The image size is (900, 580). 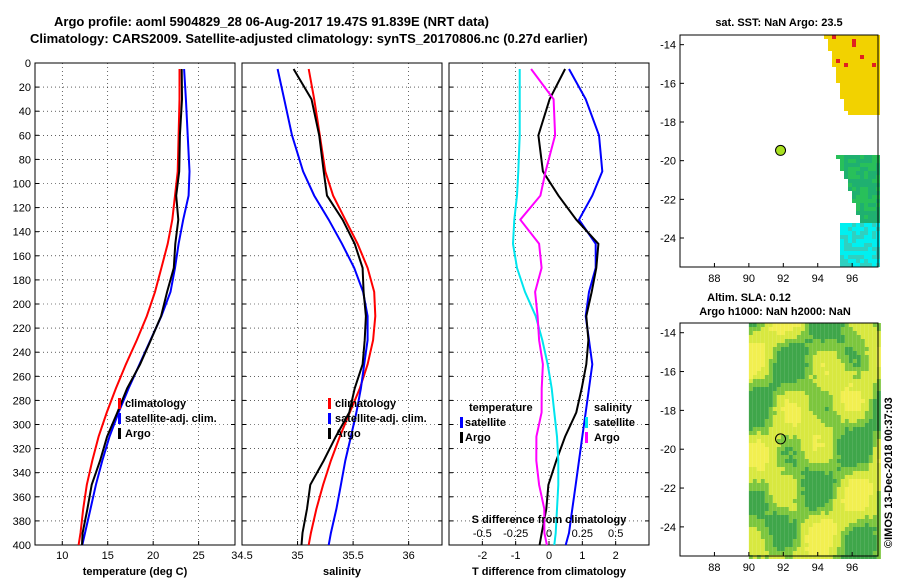 I want to click on legend-label: satellite, so click(x=614, y=423).